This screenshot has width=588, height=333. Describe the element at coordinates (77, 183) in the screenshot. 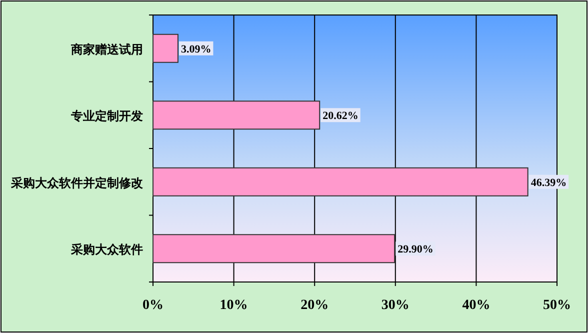

I see `y-tick-label: 采购大众软件并定制修改` at that location.